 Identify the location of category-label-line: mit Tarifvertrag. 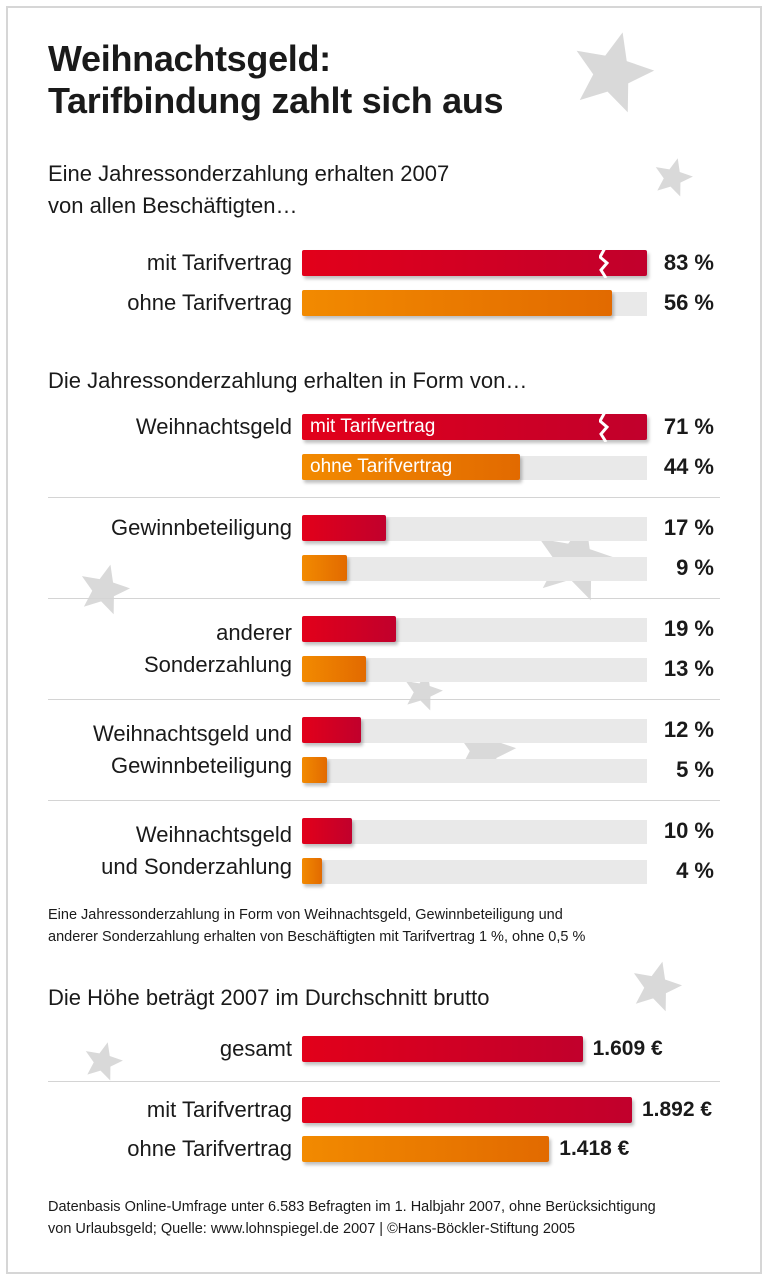
(219, 262).